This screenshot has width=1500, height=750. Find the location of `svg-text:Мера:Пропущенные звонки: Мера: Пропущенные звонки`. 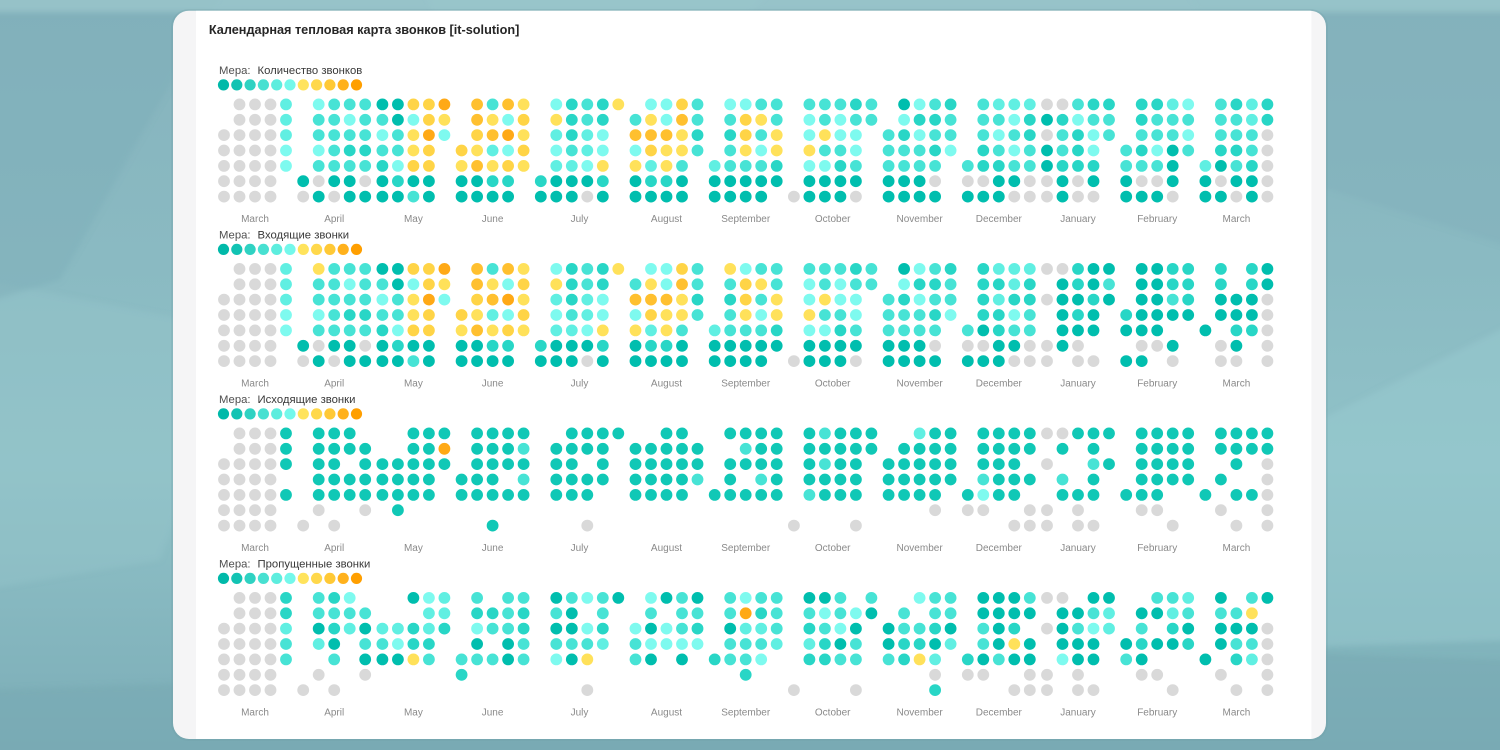

svg-text:Мера:Пропущенные звонки: Мера: Пропущенные звонки is located at coordinates (294, 565).